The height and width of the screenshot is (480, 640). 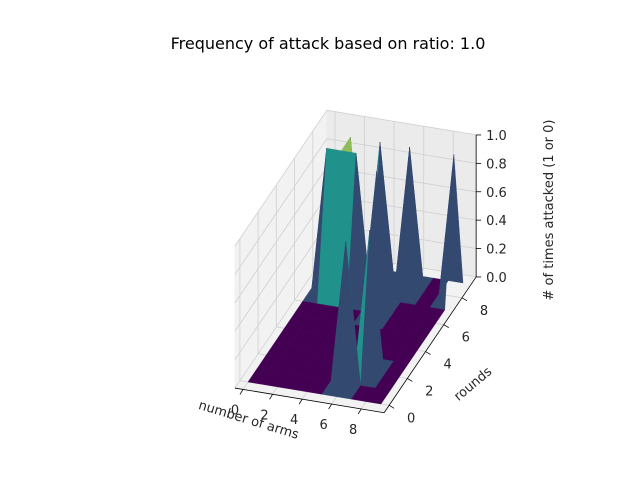 What do you see at coordinates (484, 311) in the screenshot?
I see `y-tick-label: 8` at bounding box center [484, 311].